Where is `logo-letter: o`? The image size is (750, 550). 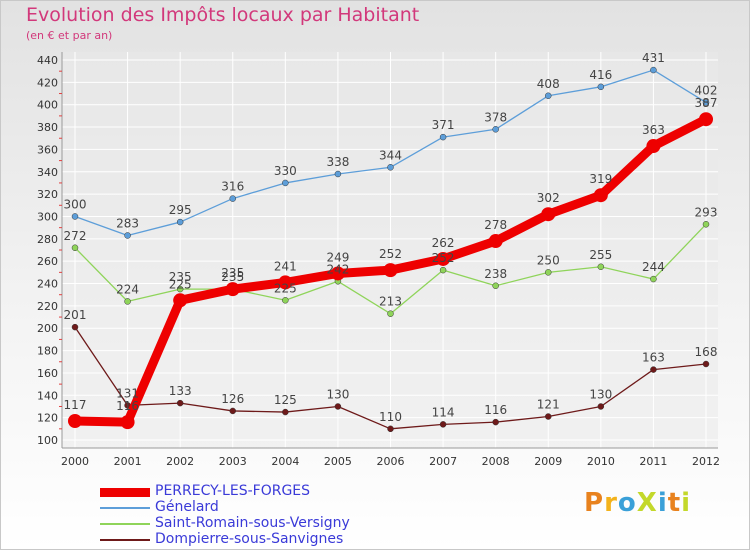
logo-letter: o is located at coordinates (627, 503).